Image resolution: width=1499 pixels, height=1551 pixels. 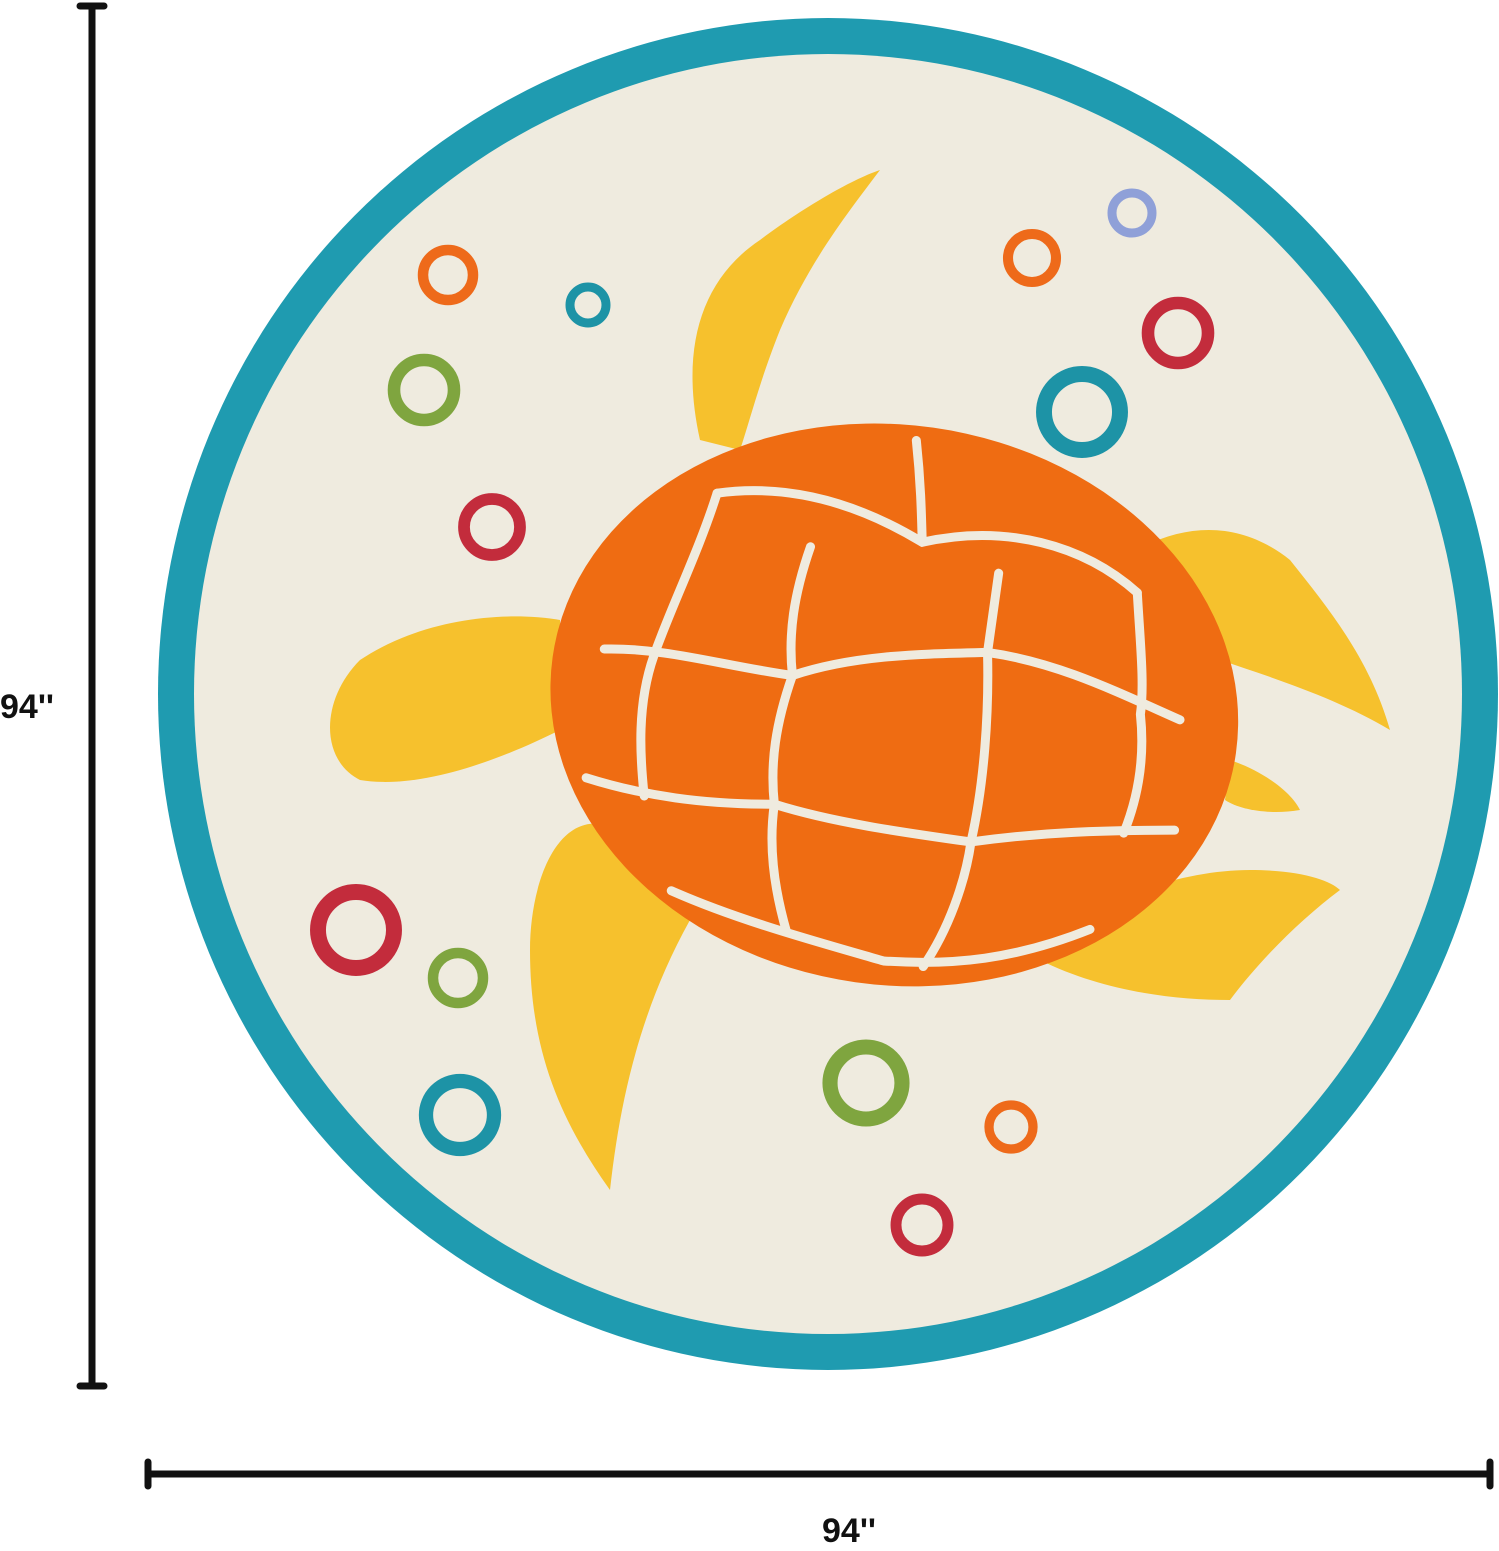 What do you see at coordinates (819, 1474) in the screenshot?
I see `width-dimension-line` at bounding box center [819, 1474].